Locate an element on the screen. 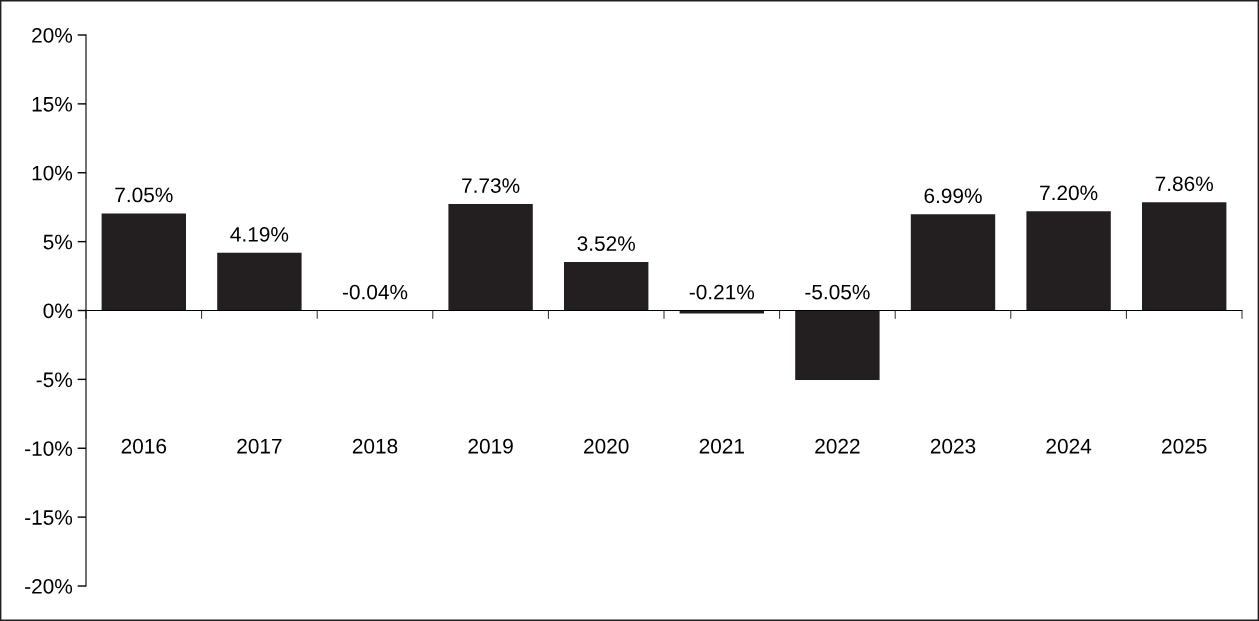  data-label: -0.04% is located at coordinates (375, 292).